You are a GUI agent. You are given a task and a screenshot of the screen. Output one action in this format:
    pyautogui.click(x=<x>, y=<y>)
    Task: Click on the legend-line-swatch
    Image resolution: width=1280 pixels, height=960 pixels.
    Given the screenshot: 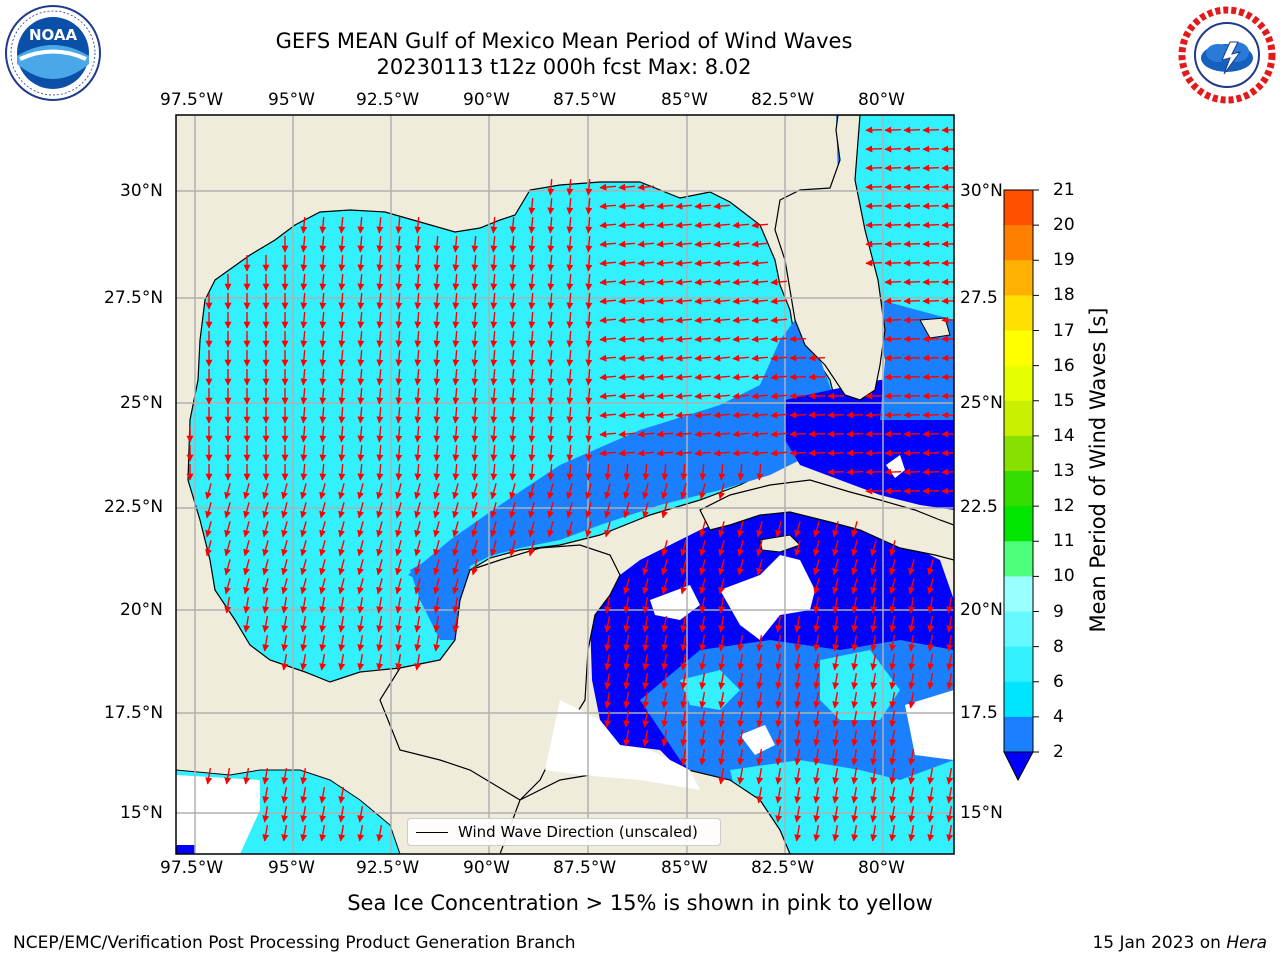 What is the action you would take?
    pyautogui.click(x=432, y=832)
    